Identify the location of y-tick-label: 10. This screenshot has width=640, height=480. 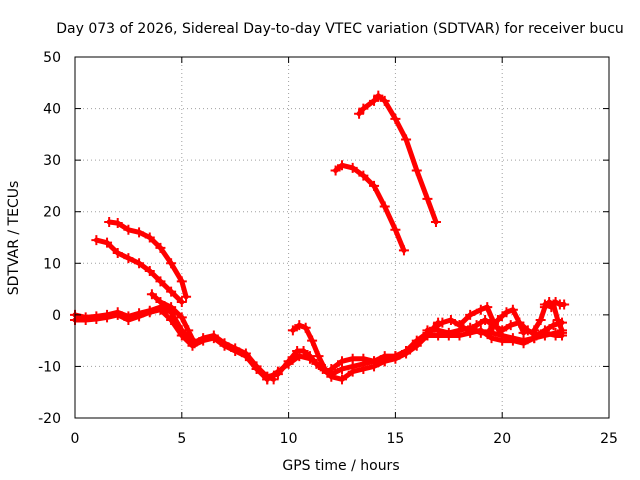
(52, 264).